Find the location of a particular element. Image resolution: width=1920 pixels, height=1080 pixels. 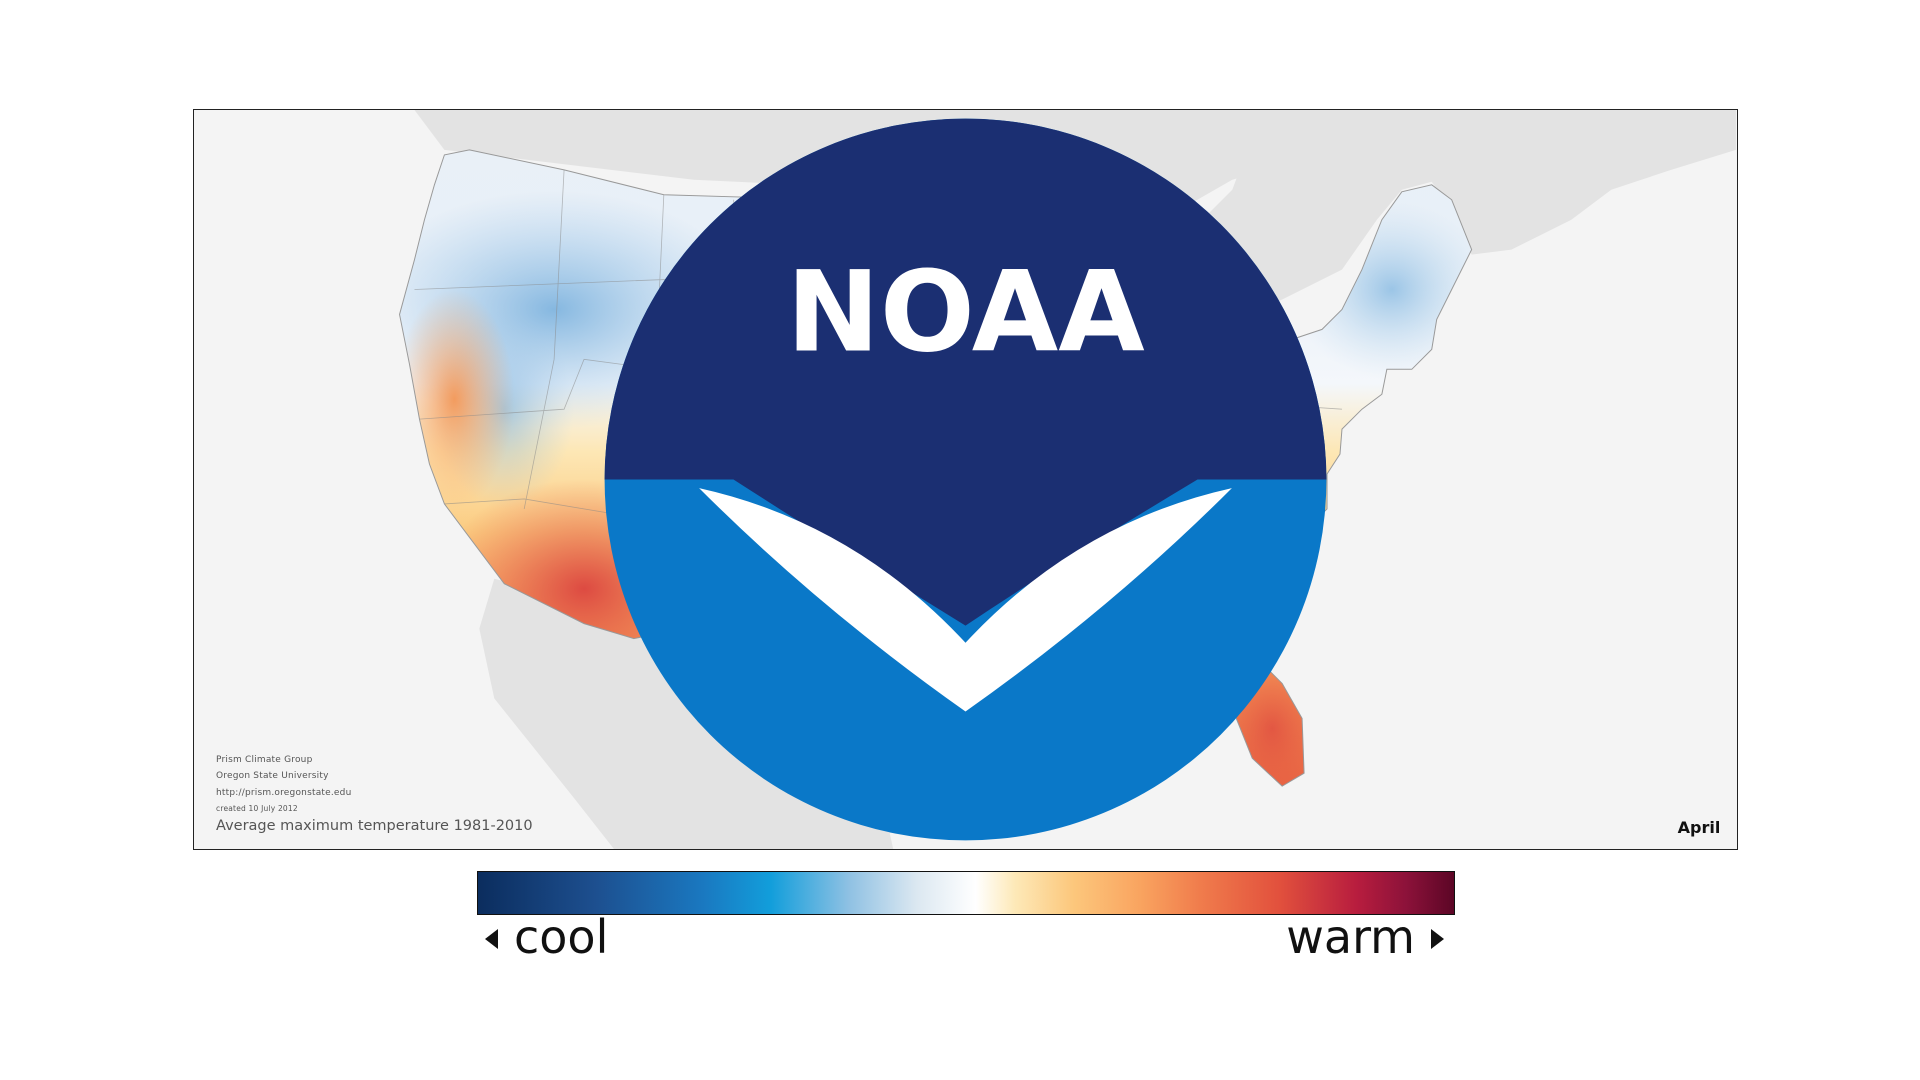

credit-date: created 10 July 2012 is located at coordinates (257, 808).